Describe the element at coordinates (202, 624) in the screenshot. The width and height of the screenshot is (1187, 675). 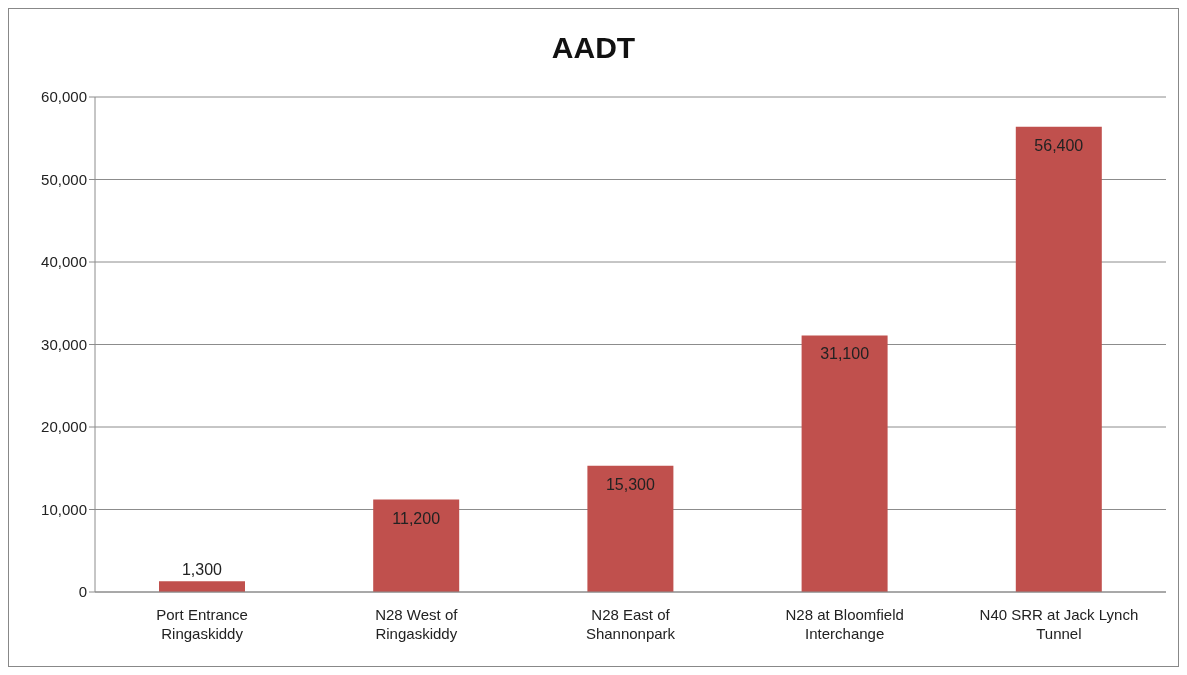
I see `x-tick-label: Port Entrance Ringaskiddy` at that location.